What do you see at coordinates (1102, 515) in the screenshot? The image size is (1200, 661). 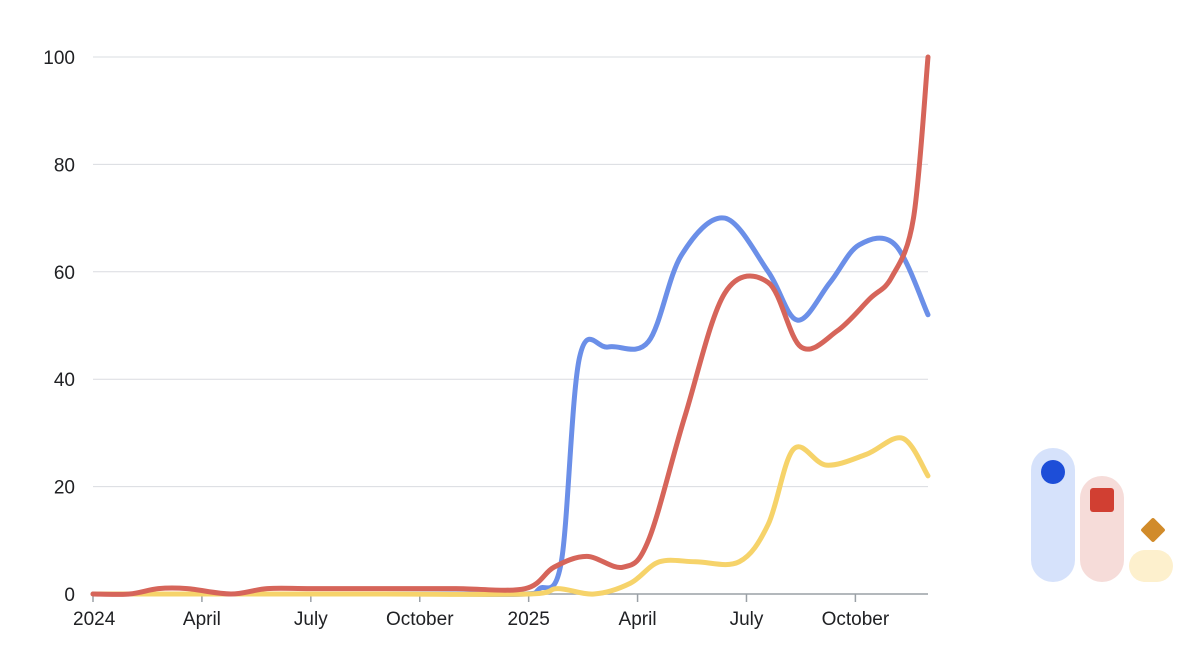 I see `legend-widget` at bounding box center [1102, 515].